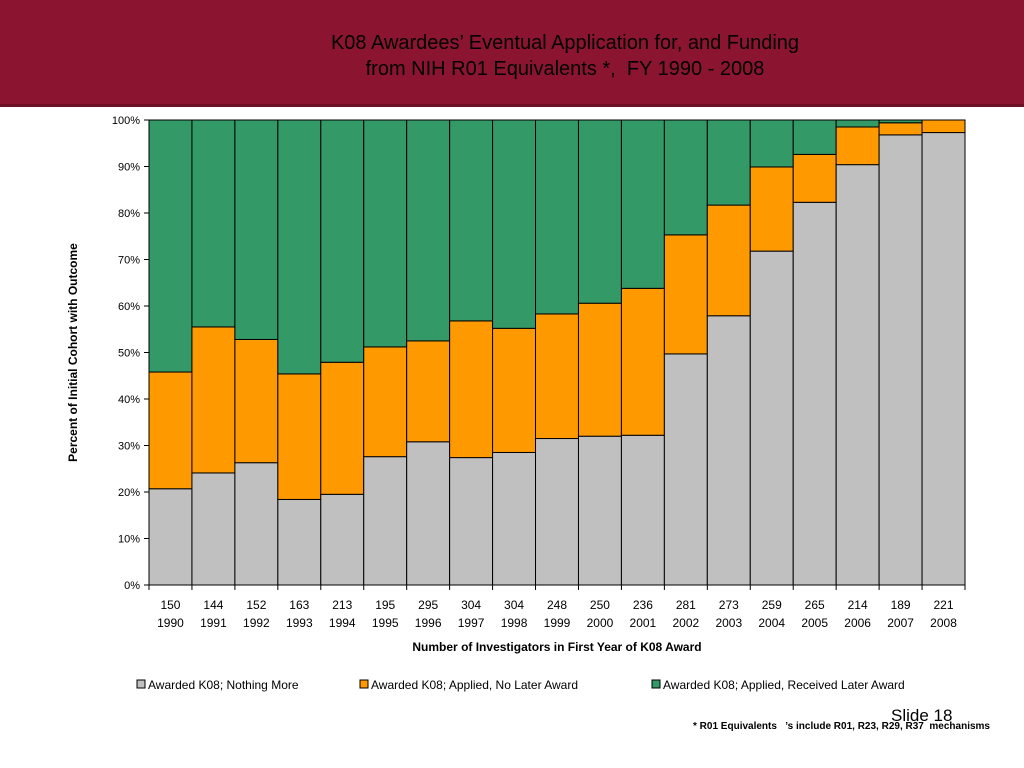 The width and height of the screenshot is (1024, 768). I want to click on x-year-label: 2003, so click(728, 623).